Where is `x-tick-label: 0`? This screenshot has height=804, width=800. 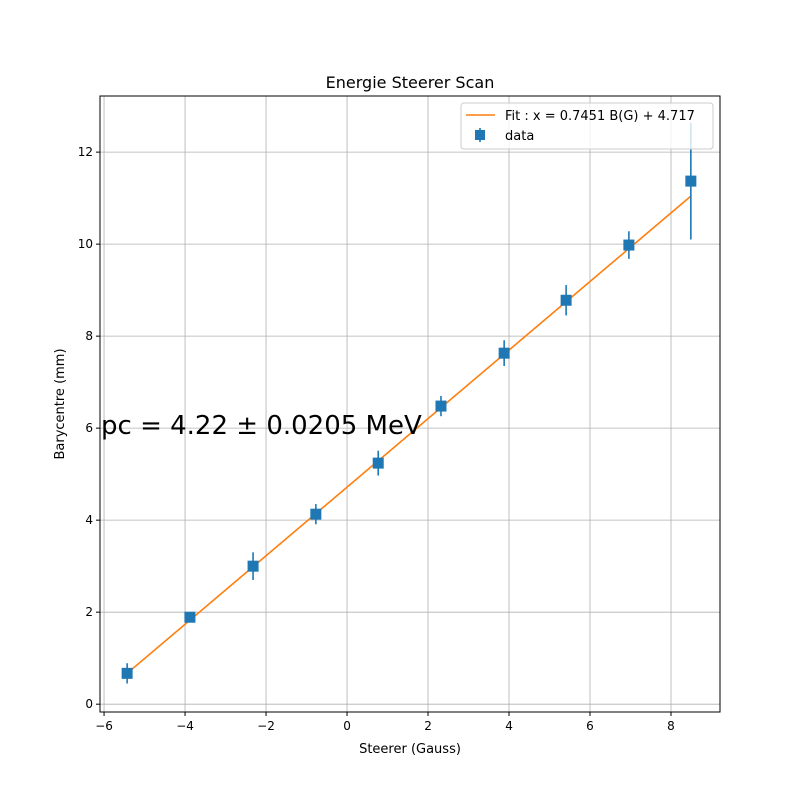 x-tick-label: 0 is located at coordinates (347, 726).